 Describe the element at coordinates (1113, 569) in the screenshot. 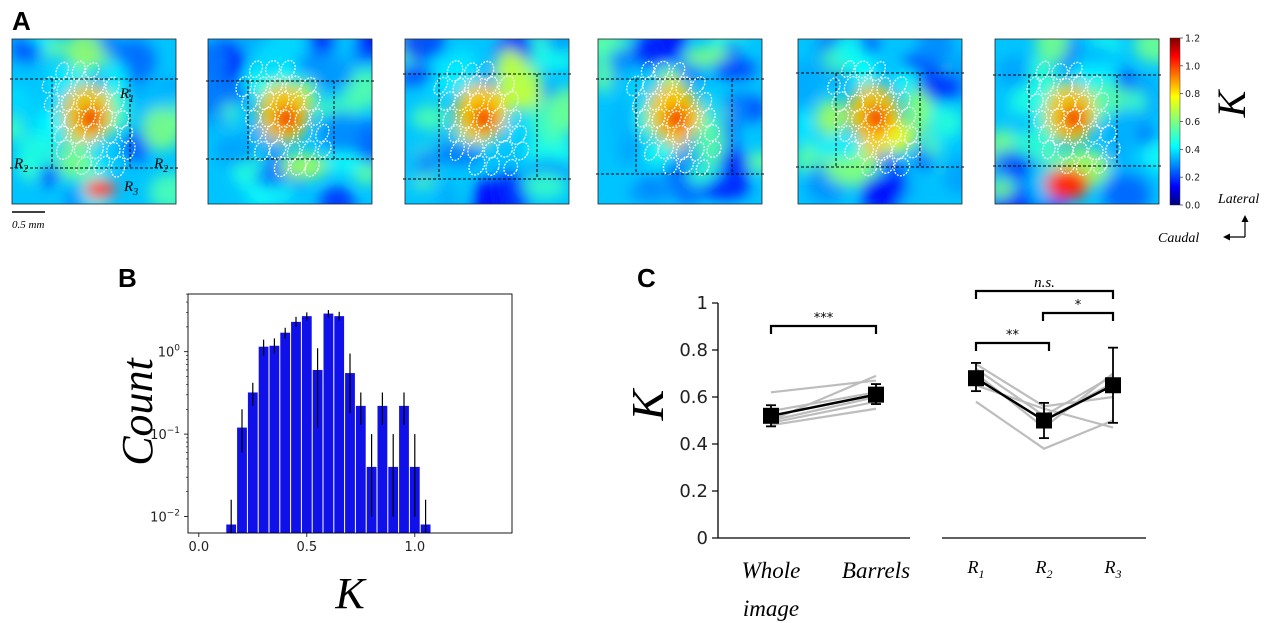

I see `x-category-label: R3` at that location.